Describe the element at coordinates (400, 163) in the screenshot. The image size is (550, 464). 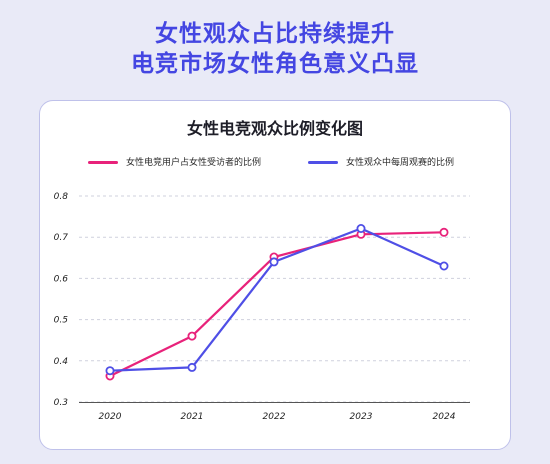
I see `legend-label-series-2: 女性观众中每周观赛的比例` at that location.